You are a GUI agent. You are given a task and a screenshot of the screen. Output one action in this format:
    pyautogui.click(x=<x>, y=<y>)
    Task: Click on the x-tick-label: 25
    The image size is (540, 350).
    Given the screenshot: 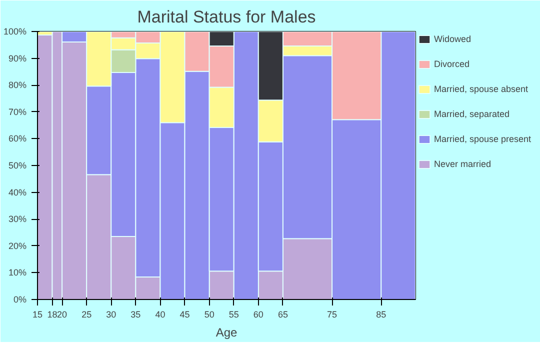 What is the action you would take?
    pyautogui.click(x=87, y=315)
    